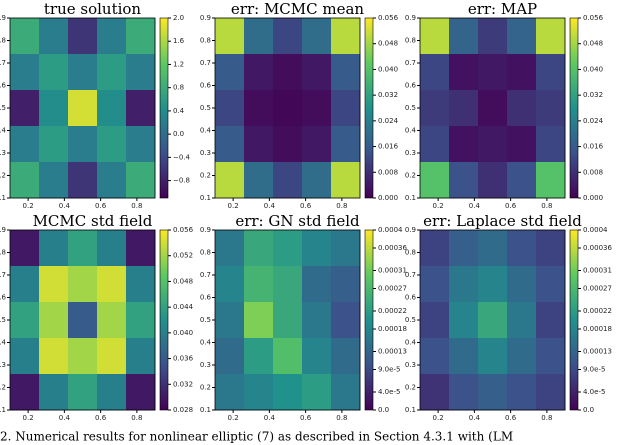 This screenshot has height=445, width=640. Describe the element at coordinates (392, 271) in the screenshot. I see `colorbar-tick-label: 0.00031` at that location.